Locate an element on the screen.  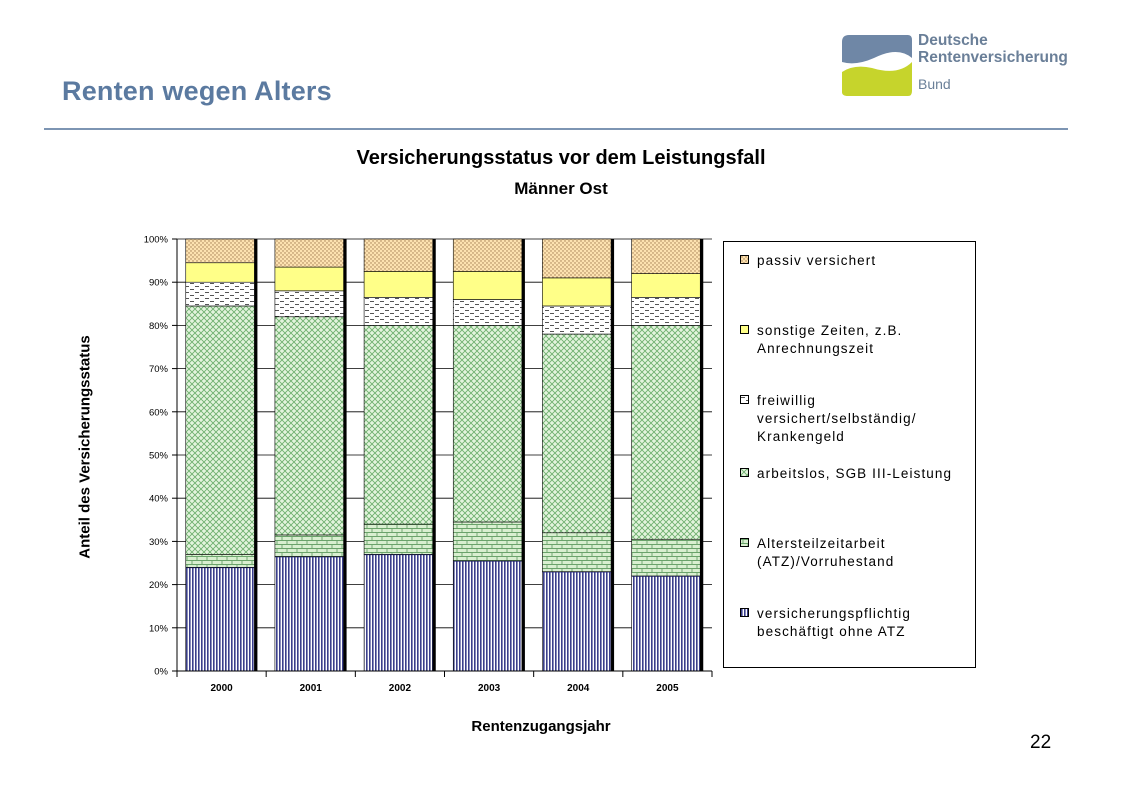
logo-wordmark: Deutsche Rentenversicherung Bund is located at coordinates (993, 62).